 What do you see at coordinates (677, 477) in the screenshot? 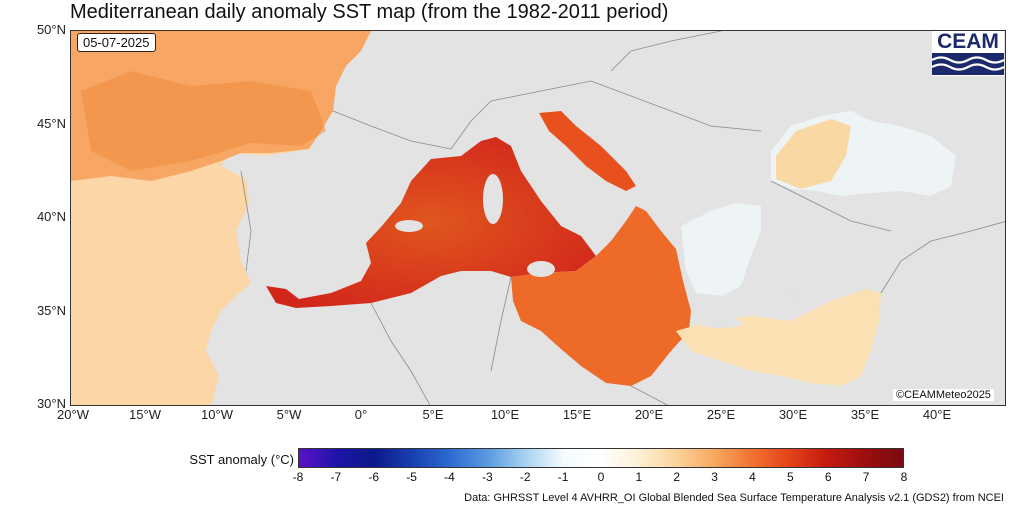
I see `colorbar-tick-label: 2` at bounding box center [677, 477].